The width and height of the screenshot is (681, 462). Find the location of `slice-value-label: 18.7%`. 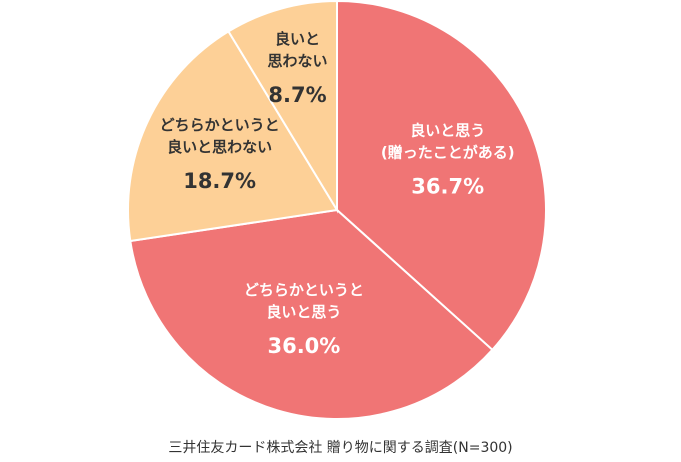

slice-value-label: 18.7% is located at coordinates (219, 181).